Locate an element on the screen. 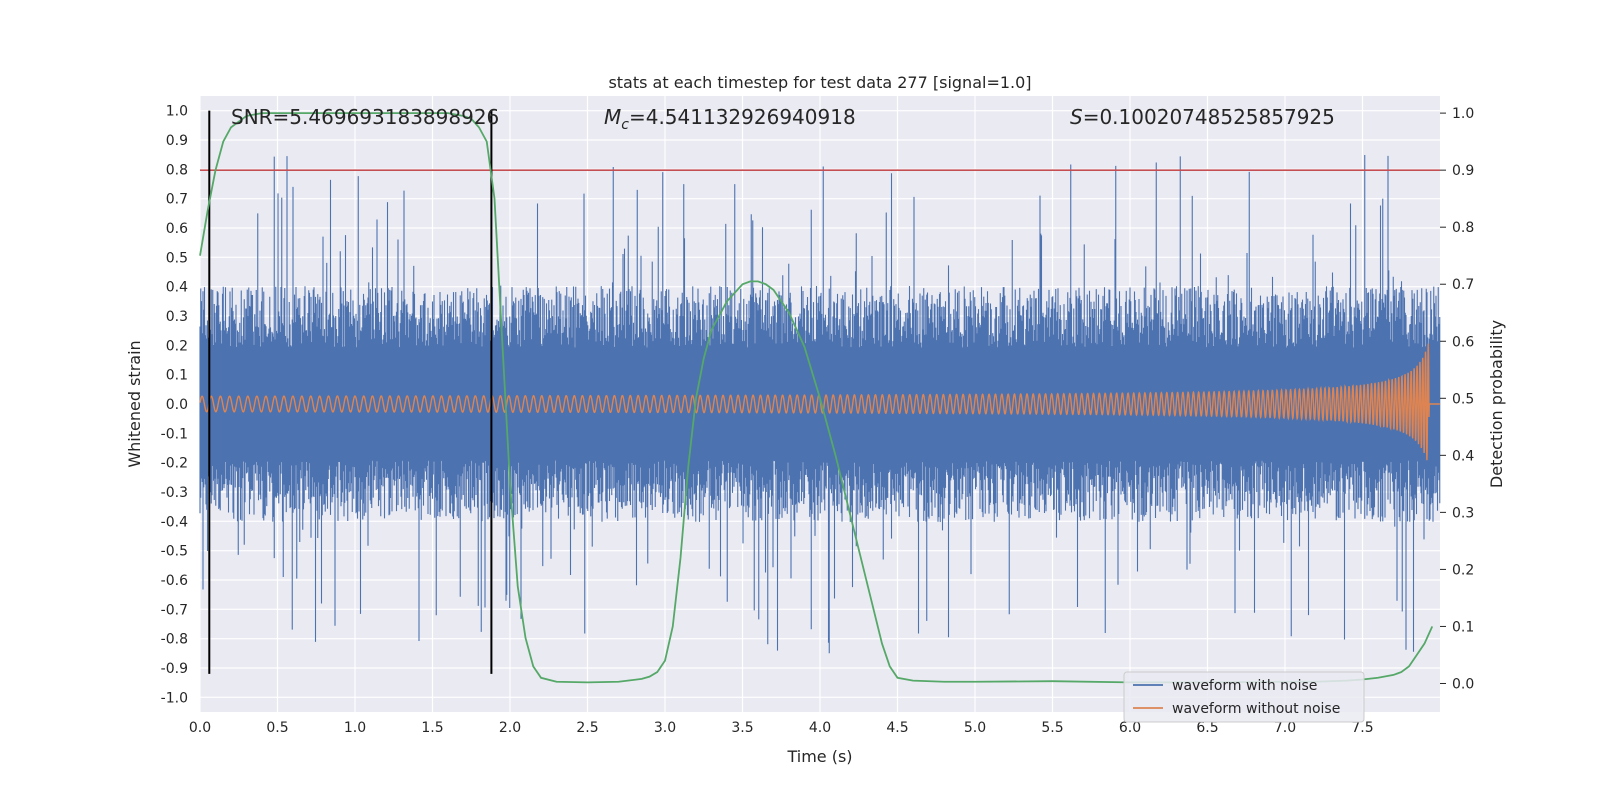 This screenshot has width=1600, height=800. chirp-mass-annotation: Mc=4.541132926940918 is located at coordinates (730, 119).